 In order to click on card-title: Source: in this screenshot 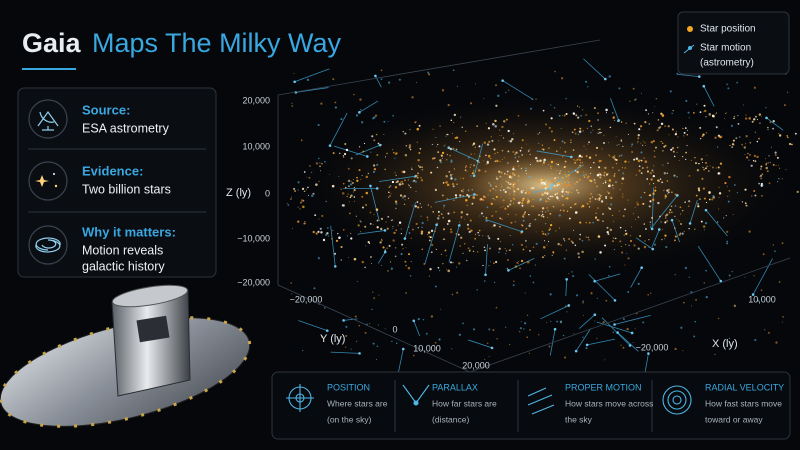, I will do `click(106, 109)`.